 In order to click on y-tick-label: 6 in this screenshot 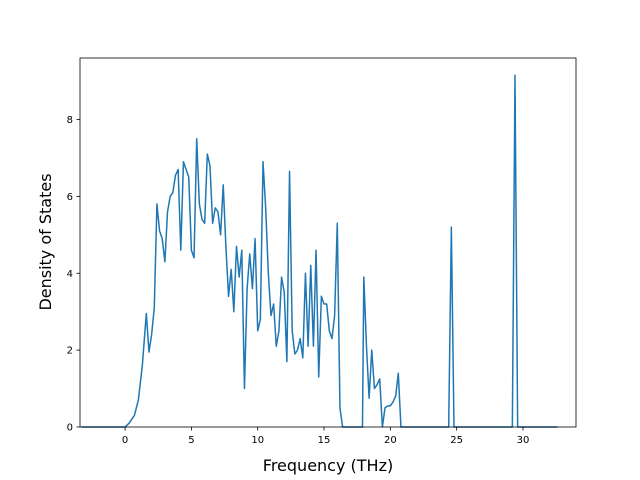, I will do `click(70, 197)`.